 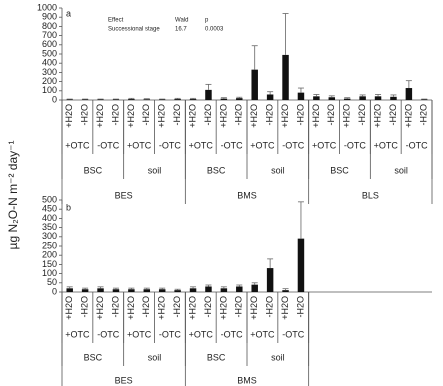 What do you see at coordinates (49, 90) in the screenshot?
I see `y-tick-label: 100` at bounding box center [49, 90].